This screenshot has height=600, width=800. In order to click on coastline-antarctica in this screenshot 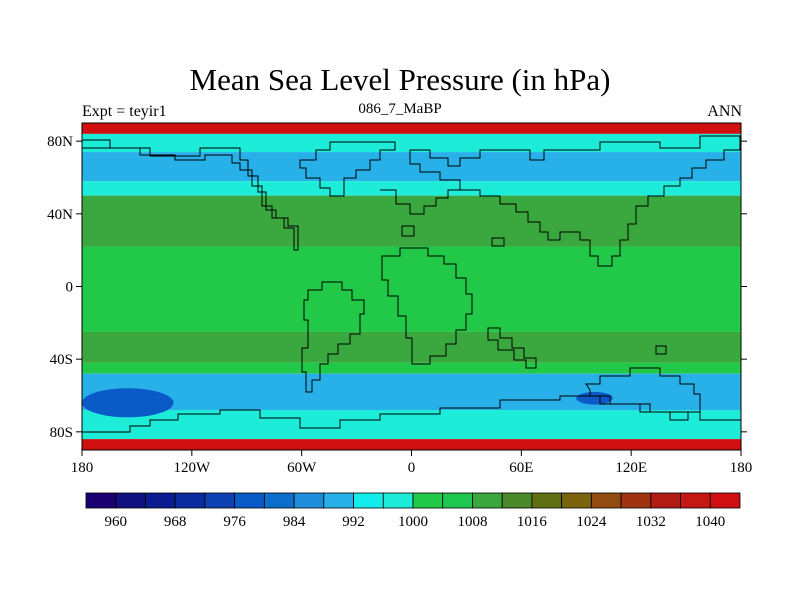, I will do `click(411, 414)`.